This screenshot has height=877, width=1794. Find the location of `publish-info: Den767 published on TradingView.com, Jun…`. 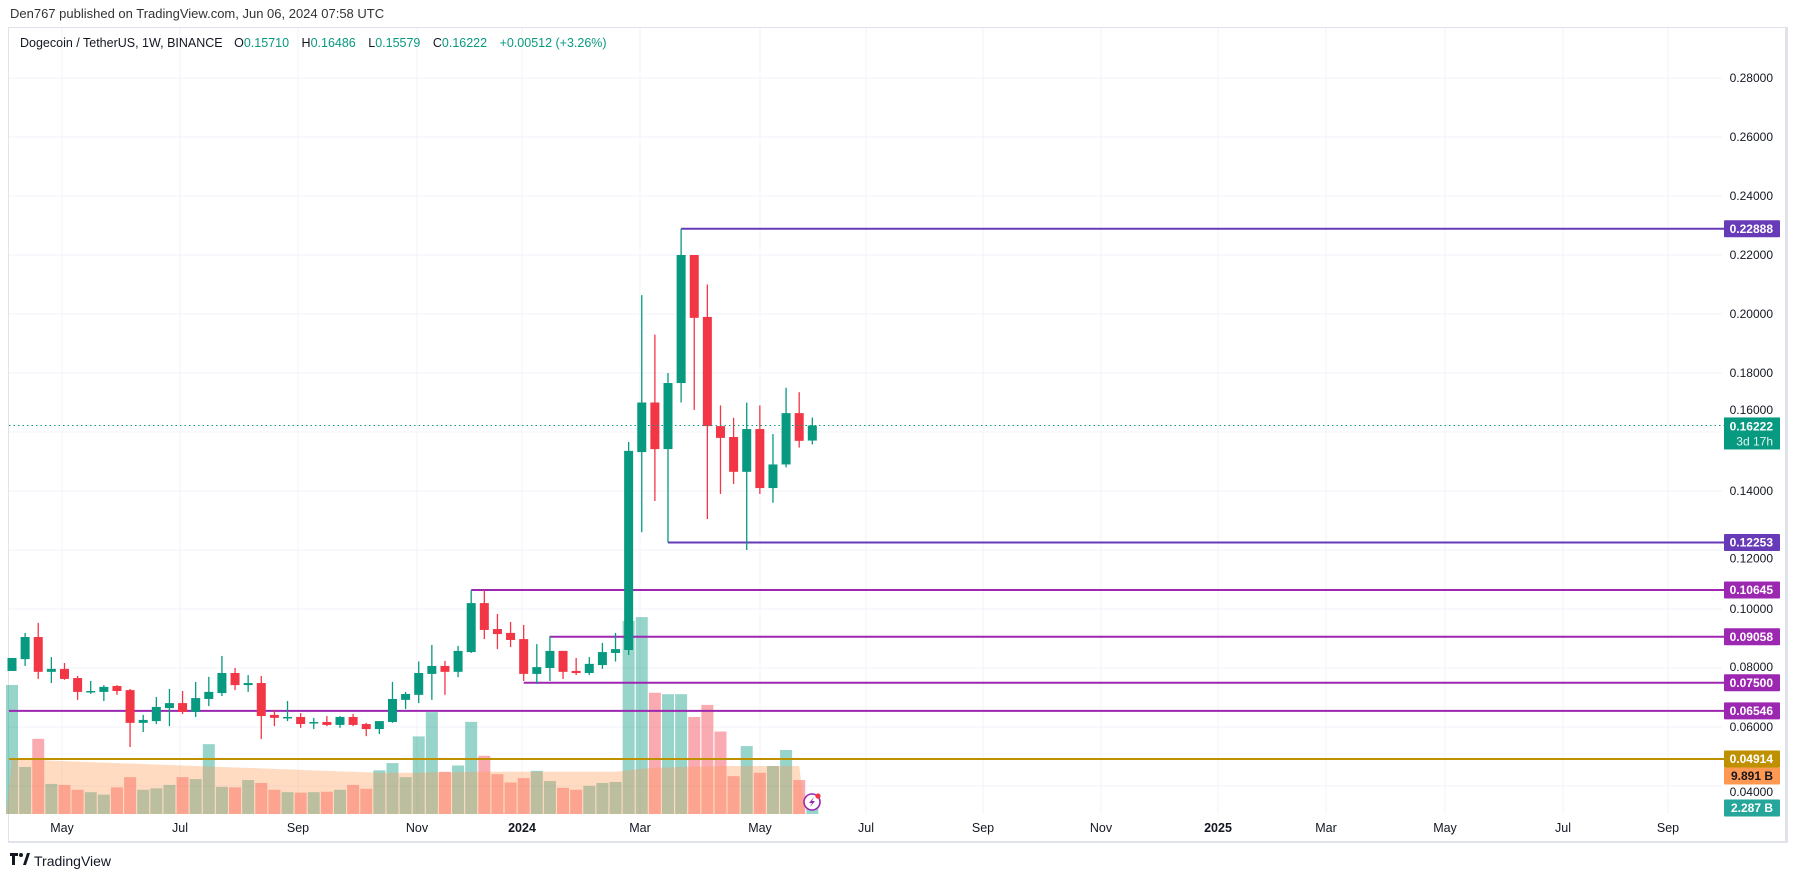

publish-info: Den767 published on TradingView.com, Jun… is located at coordinates (197, 13).